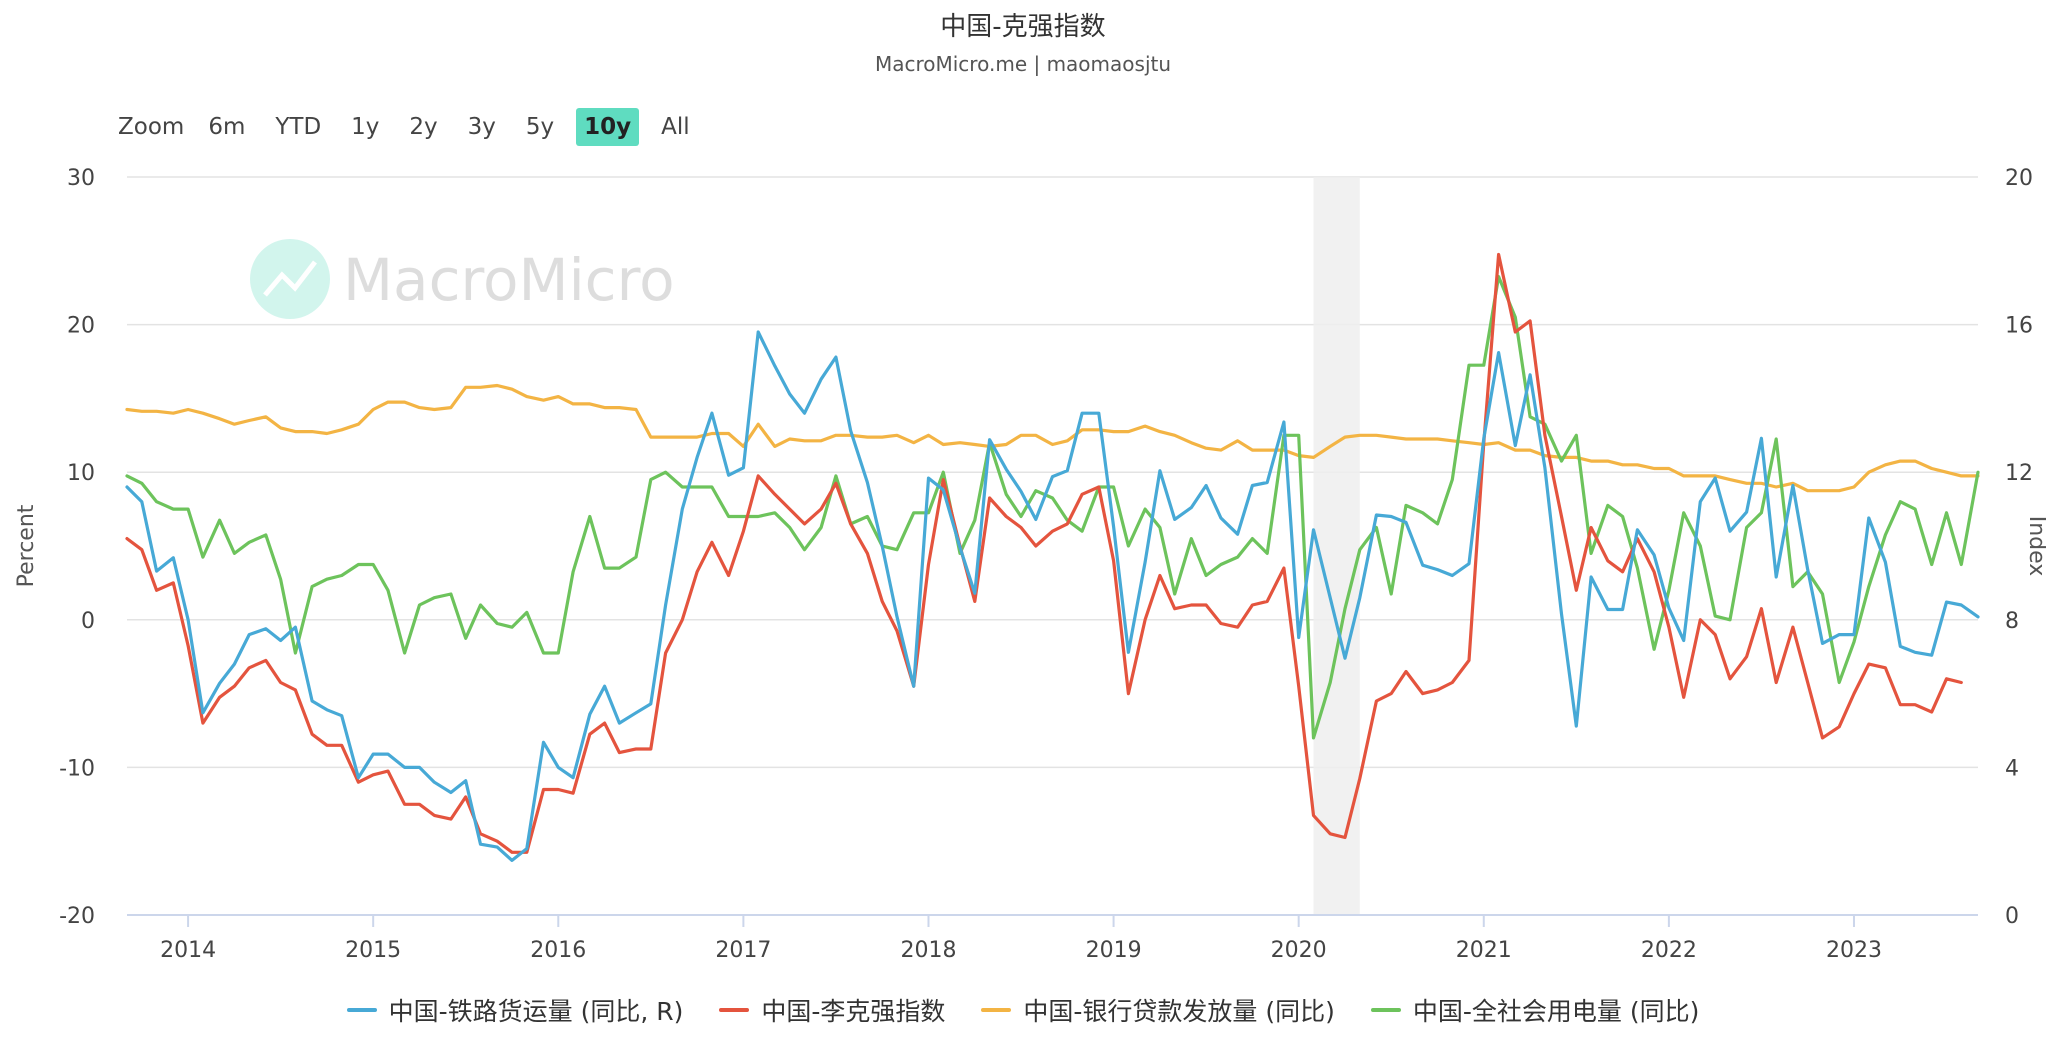 The height and width of the screenshot is (1062, 2046). What do you see at coordinates (928, 950) in the screenshot?
I see `x-tick-label: 2018` at bounding box center [928, 950].